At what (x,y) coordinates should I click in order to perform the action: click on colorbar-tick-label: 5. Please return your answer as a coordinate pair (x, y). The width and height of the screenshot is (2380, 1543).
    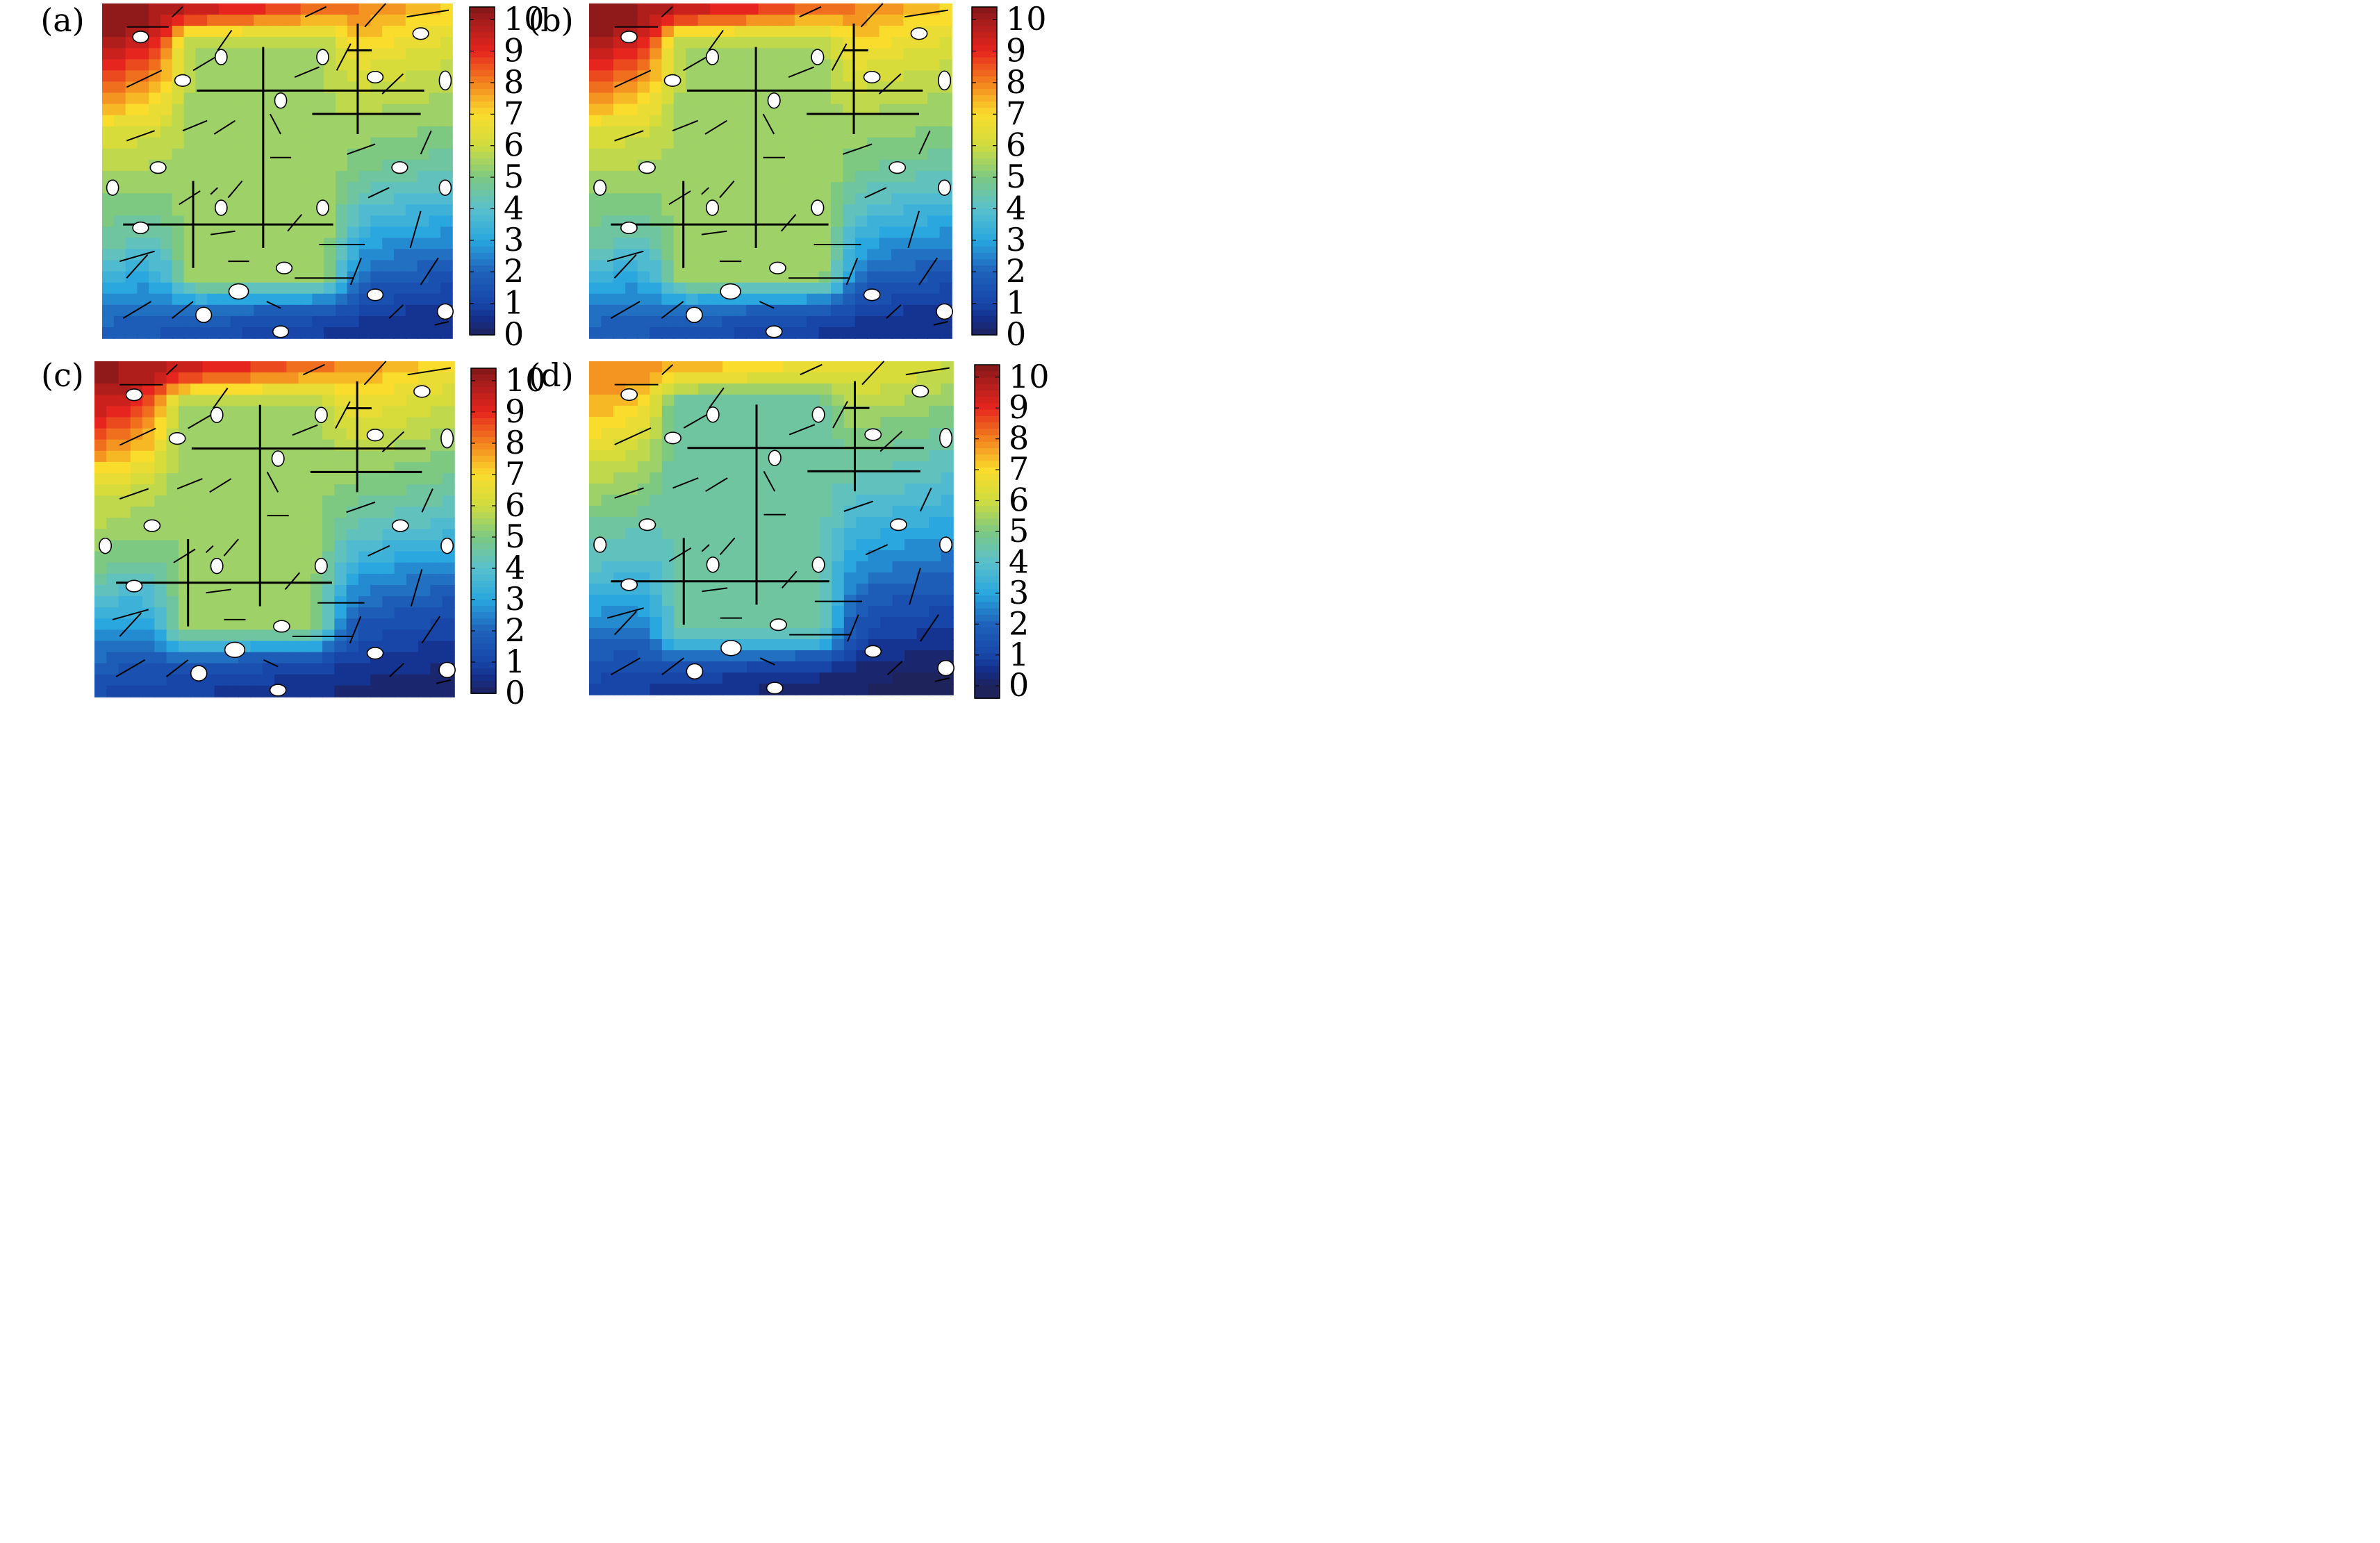
    Looking at the image, I should click on (515, 536).